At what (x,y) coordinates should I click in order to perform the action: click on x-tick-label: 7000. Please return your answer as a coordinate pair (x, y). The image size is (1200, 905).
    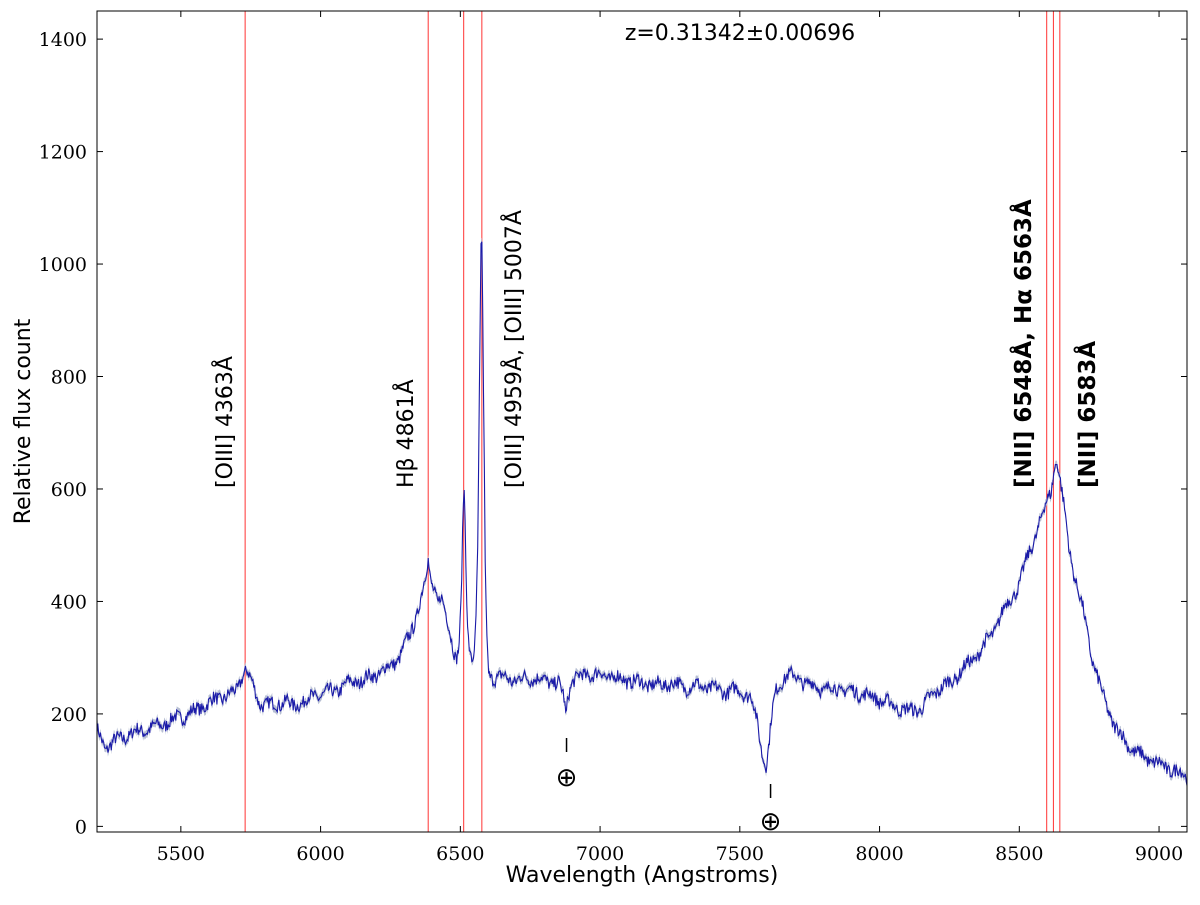
    Looking at the image, I should click on (600, 854).